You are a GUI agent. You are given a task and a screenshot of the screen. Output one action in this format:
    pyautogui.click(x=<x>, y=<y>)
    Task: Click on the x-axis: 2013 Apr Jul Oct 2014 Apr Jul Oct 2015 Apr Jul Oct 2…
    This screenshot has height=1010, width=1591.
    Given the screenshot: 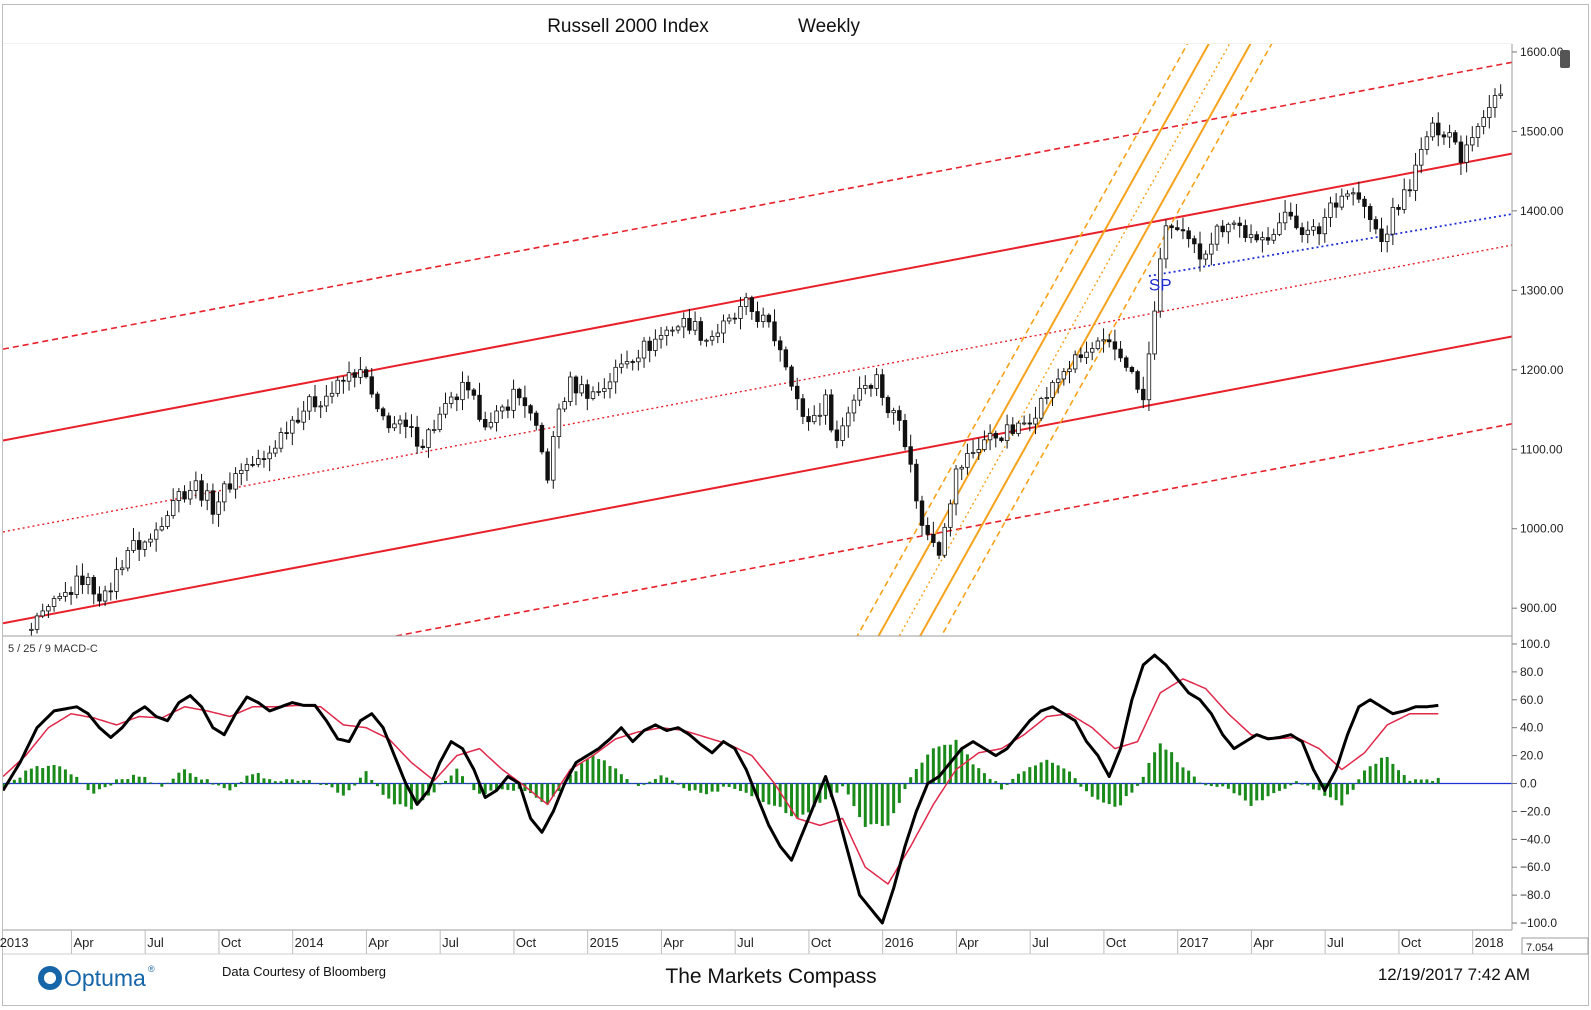 What is the action you would take?
    pyautogui.click(x=794, y=942)
    